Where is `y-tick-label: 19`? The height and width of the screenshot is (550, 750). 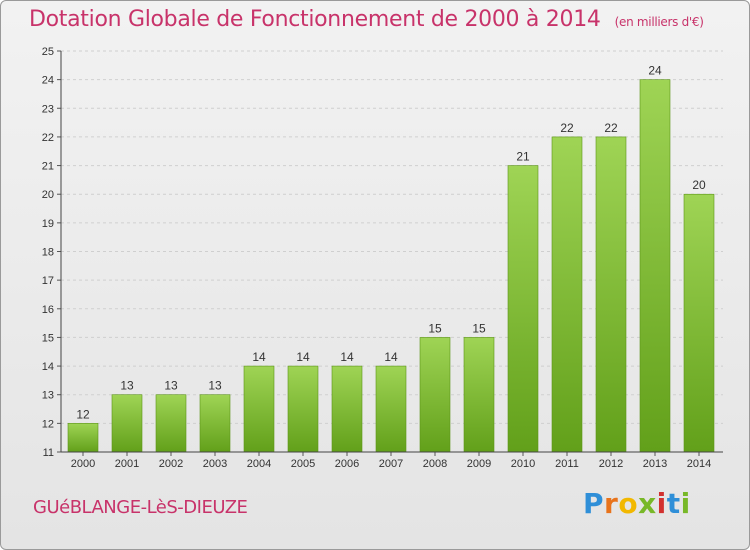
y-tick-label: 19 is located at coordinates (48, 224).